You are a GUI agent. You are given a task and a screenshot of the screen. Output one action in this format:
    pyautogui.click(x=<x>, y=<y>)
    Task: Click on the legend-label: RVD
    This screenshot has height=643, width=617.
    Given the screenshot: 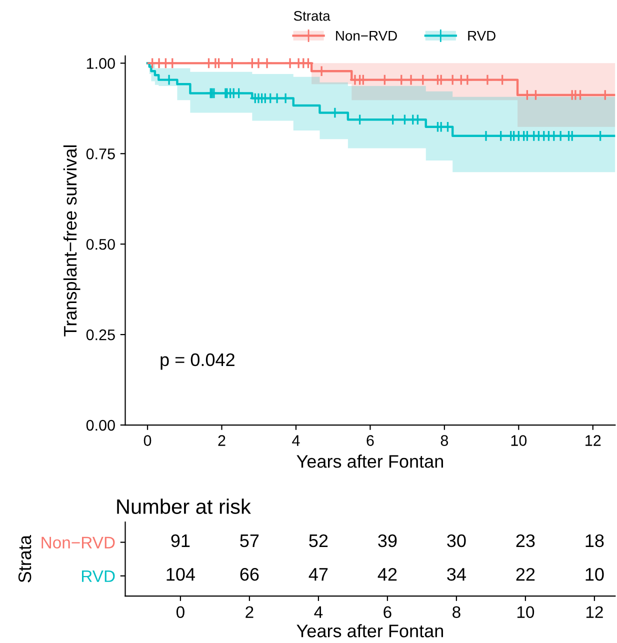 What is the action you would take?
    pyautogui.click(x=482, y=36)
    